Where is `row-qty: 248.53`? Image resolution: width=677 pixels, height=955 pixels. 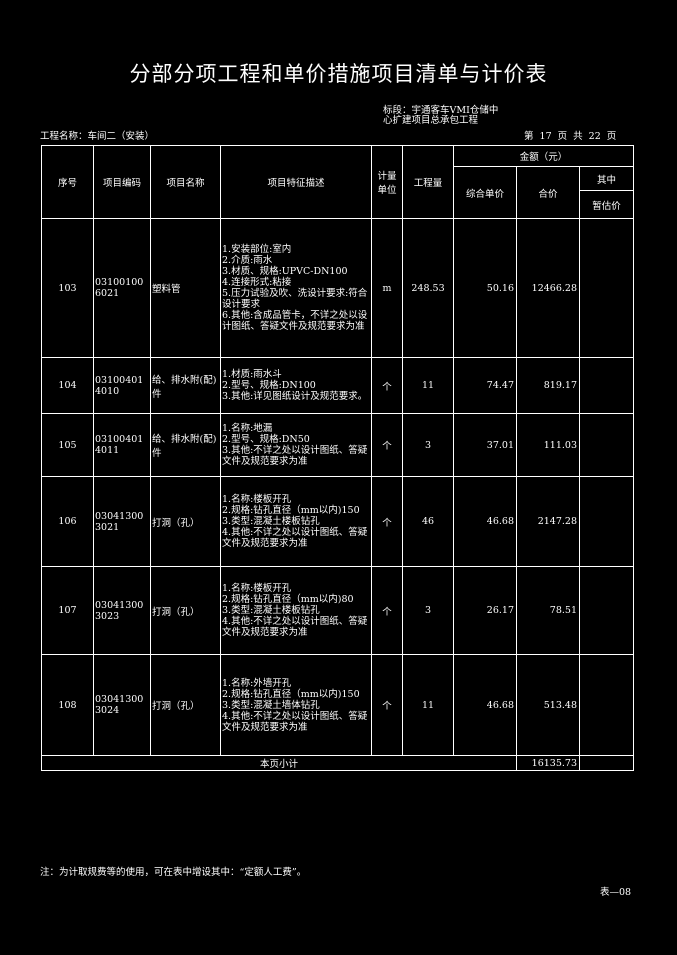
row-qty: 248.53 is located at coordinates (428, 288).